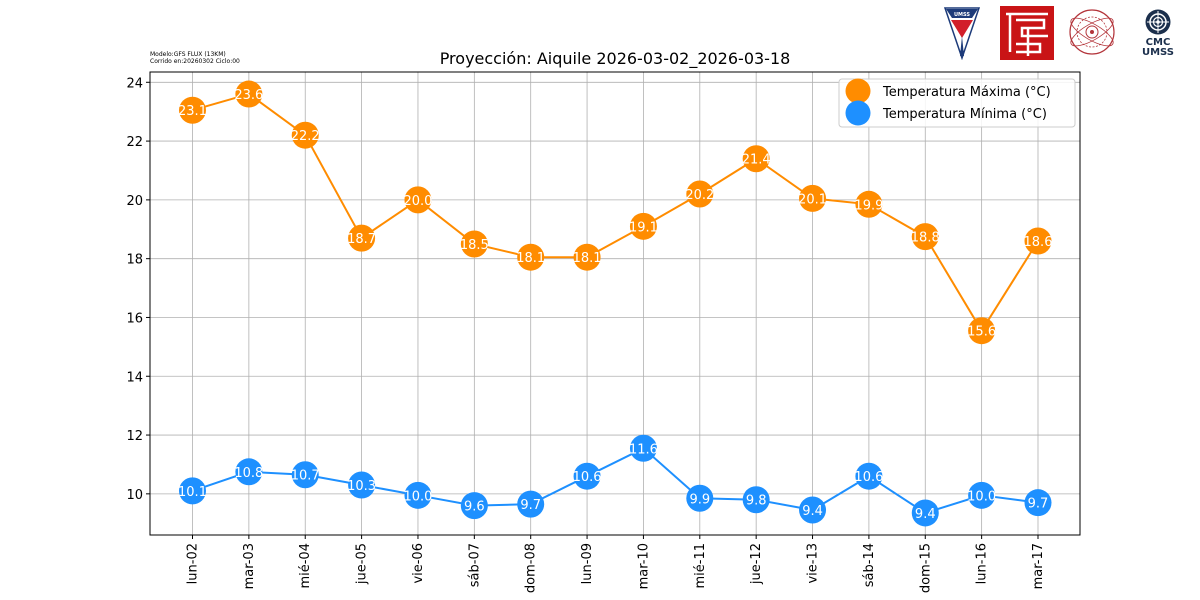 The image size is (1200, 600). I want to click on data-label: 10.3, so click(361, 486).